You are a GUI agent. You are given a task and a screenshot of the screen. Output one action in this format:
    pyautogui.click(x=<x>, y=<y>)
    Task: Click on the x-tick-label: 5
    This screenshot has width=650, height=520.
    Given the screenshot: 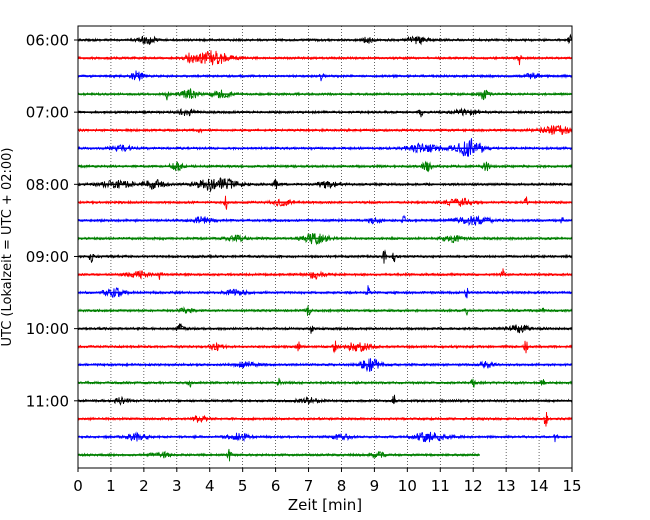 What is the action you would take?
    pyautogui.click(x=243, y=486)
    